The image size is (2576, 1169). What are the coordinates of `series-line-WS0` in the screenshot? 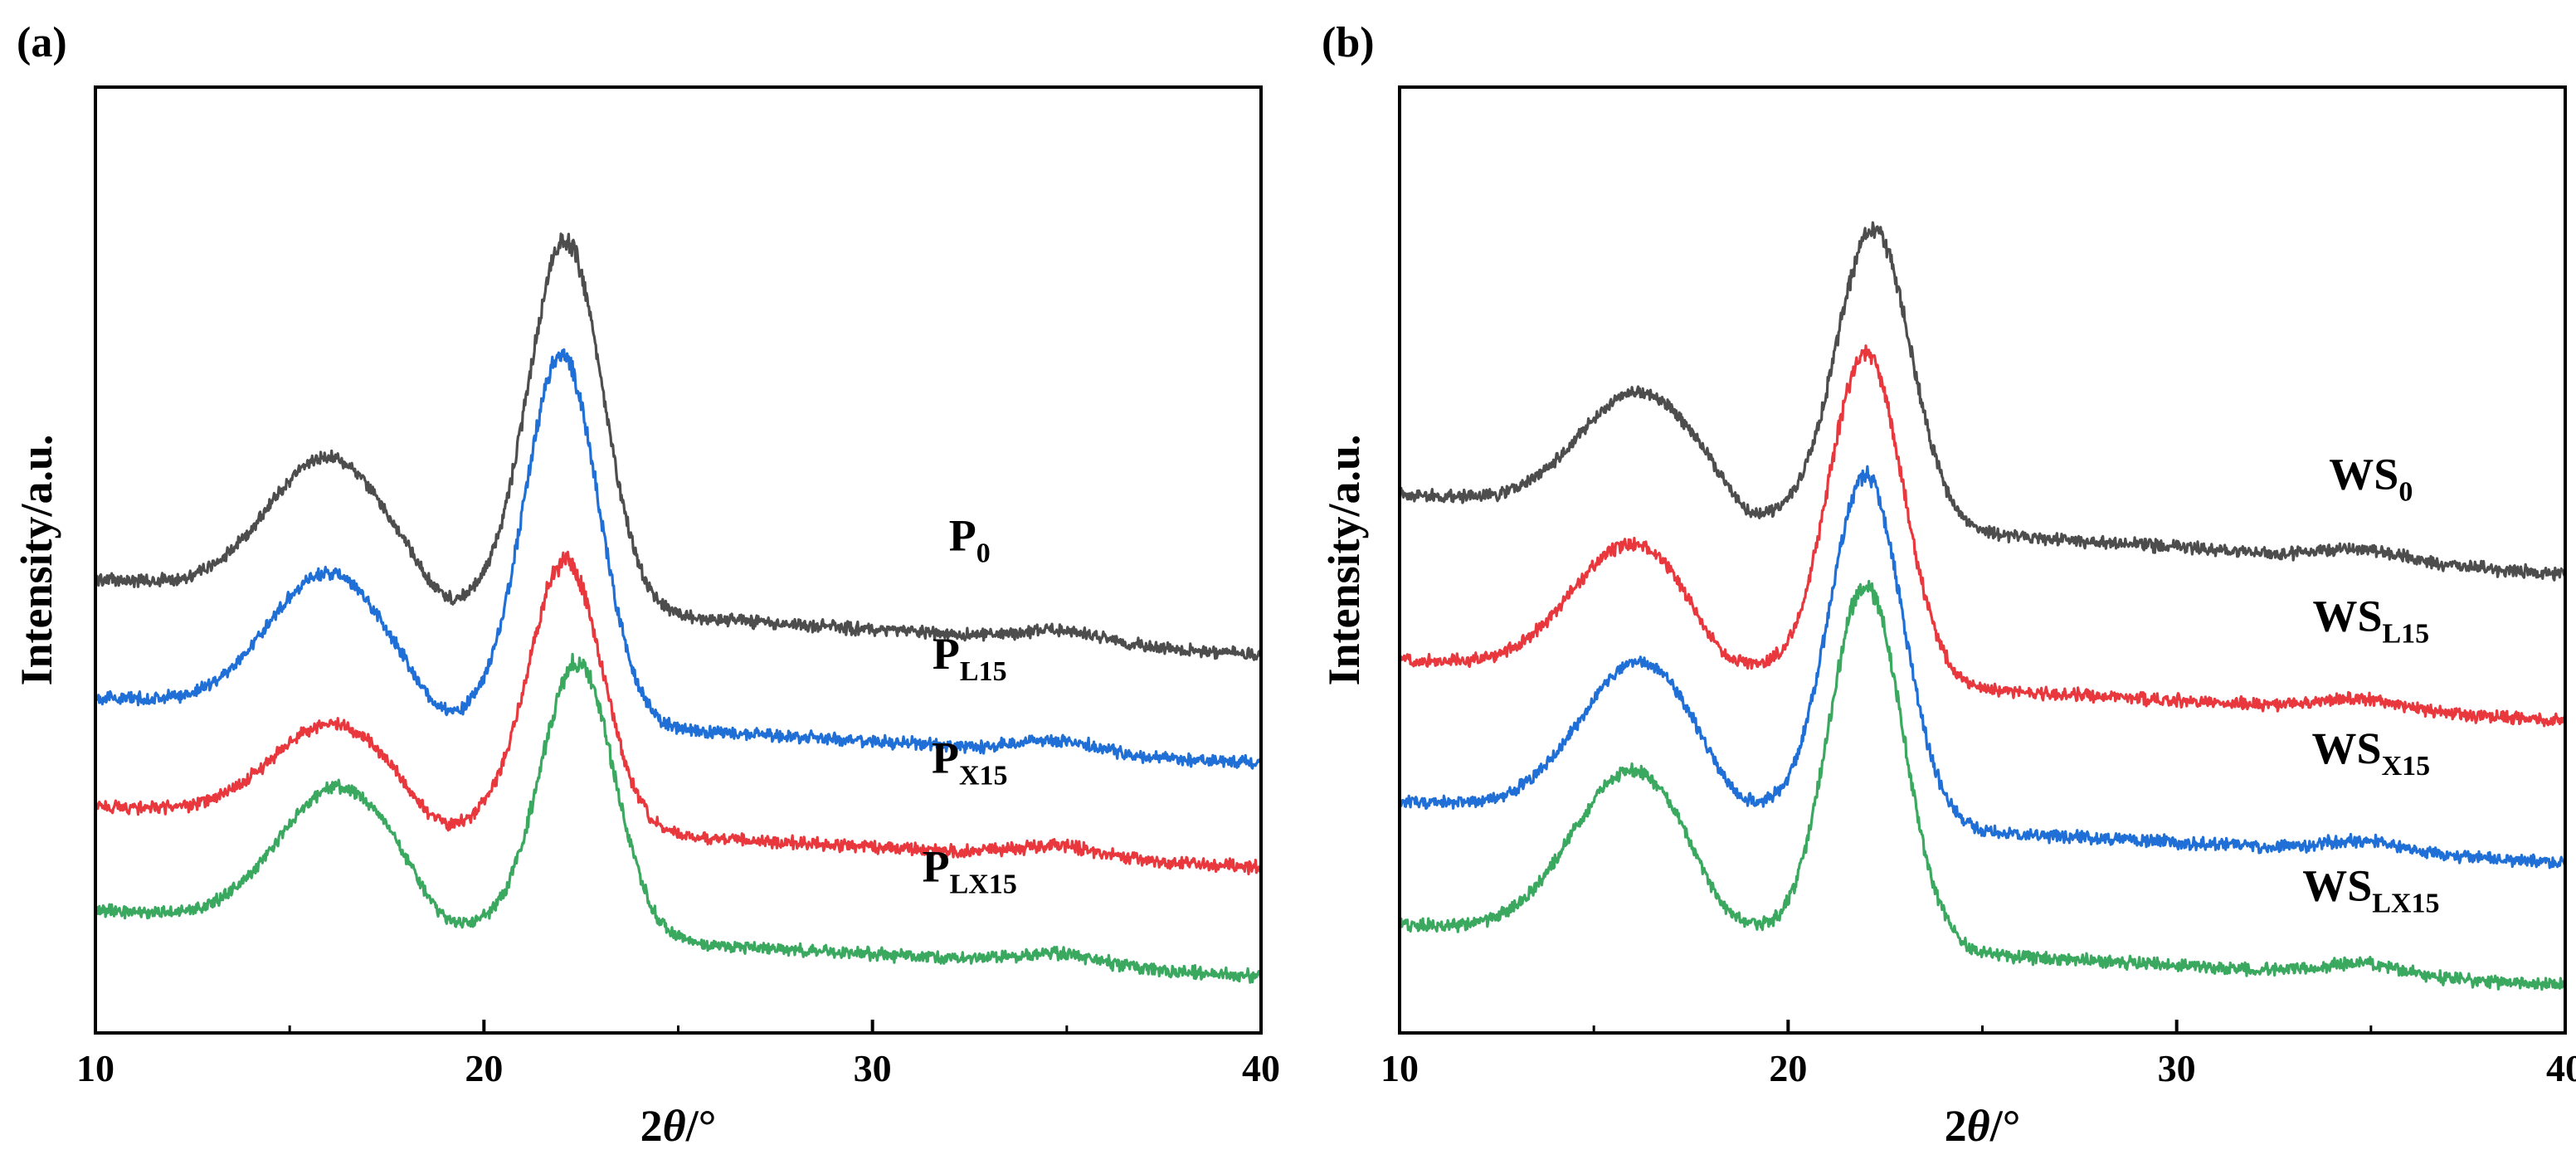 It's located at (1982, 401).